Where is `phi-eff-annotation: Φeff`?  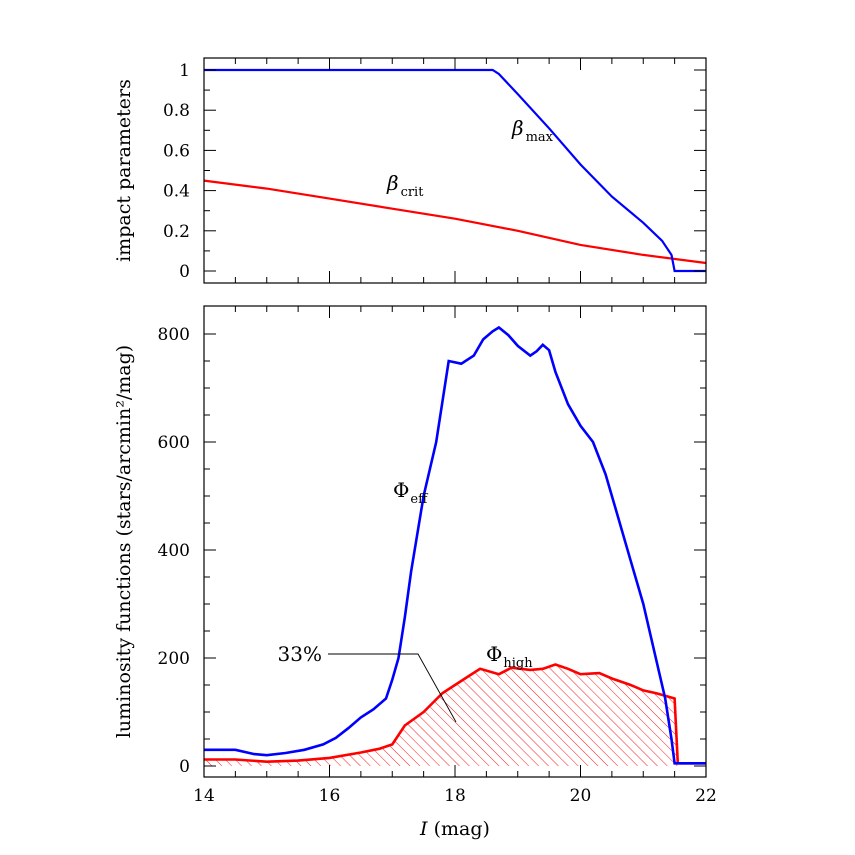
phi-eff-annotation: Φeff is located at coordinates (411, 492).